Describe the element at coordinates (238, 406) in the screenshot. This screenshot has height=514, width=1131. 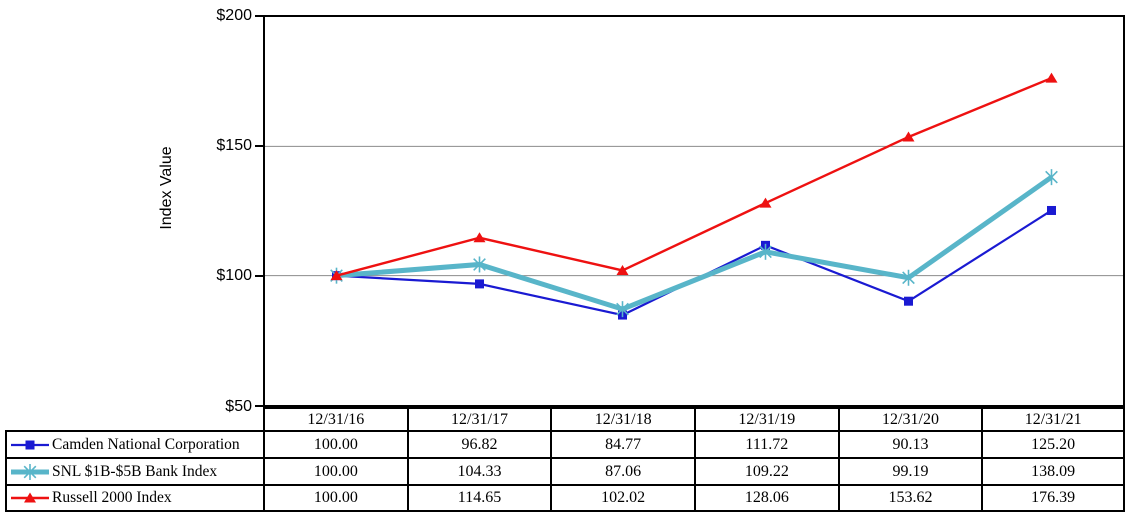
I see `y-tick-label-50: $50` at that location.